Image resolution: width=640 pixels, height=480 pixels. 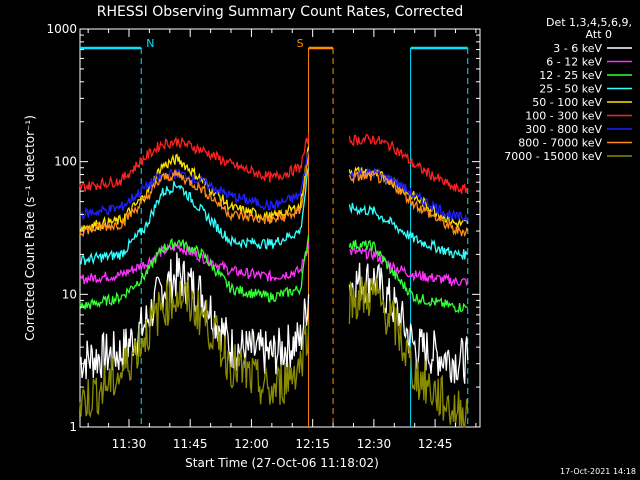 What do you see at coordinates (563, 116) in the screenshot?
I see `legend-entry-label: 100 - 300 keV` at bounding box center [563, 116].